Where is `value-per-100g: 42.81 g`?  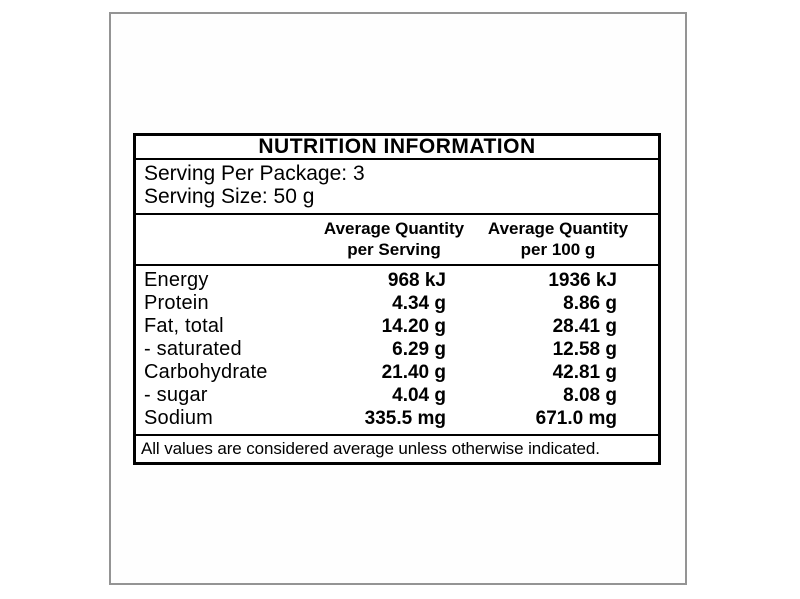
value-per-100g: 42.81 g is located at coordinates (584, 372).